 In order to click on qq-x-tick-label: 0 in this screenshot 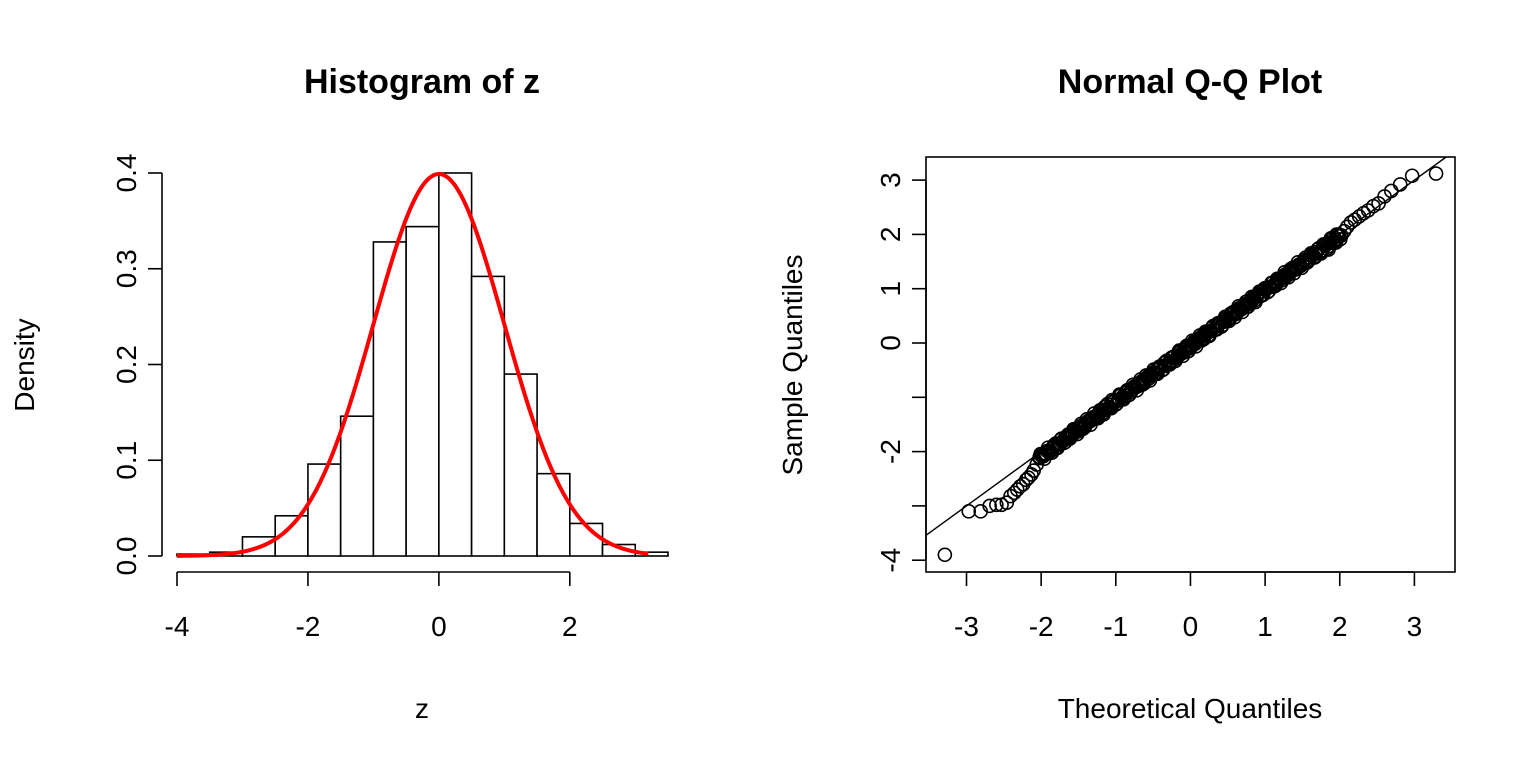, I will do `click(1191, 626)`.